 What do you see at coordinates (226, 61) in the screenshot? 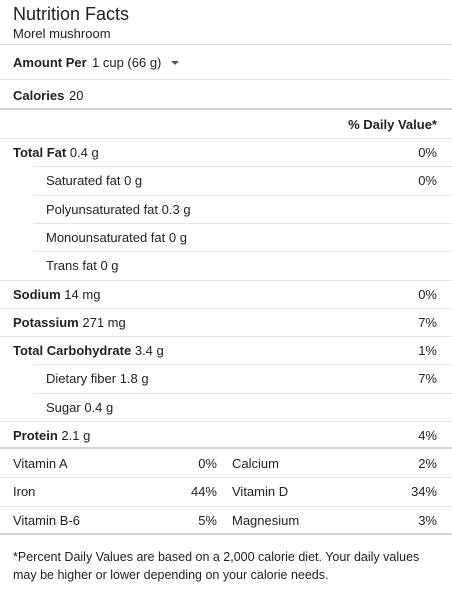
I see `serving-size-selector: Amount Per 1 cup (66 g)` at bounding box center [226, 61].